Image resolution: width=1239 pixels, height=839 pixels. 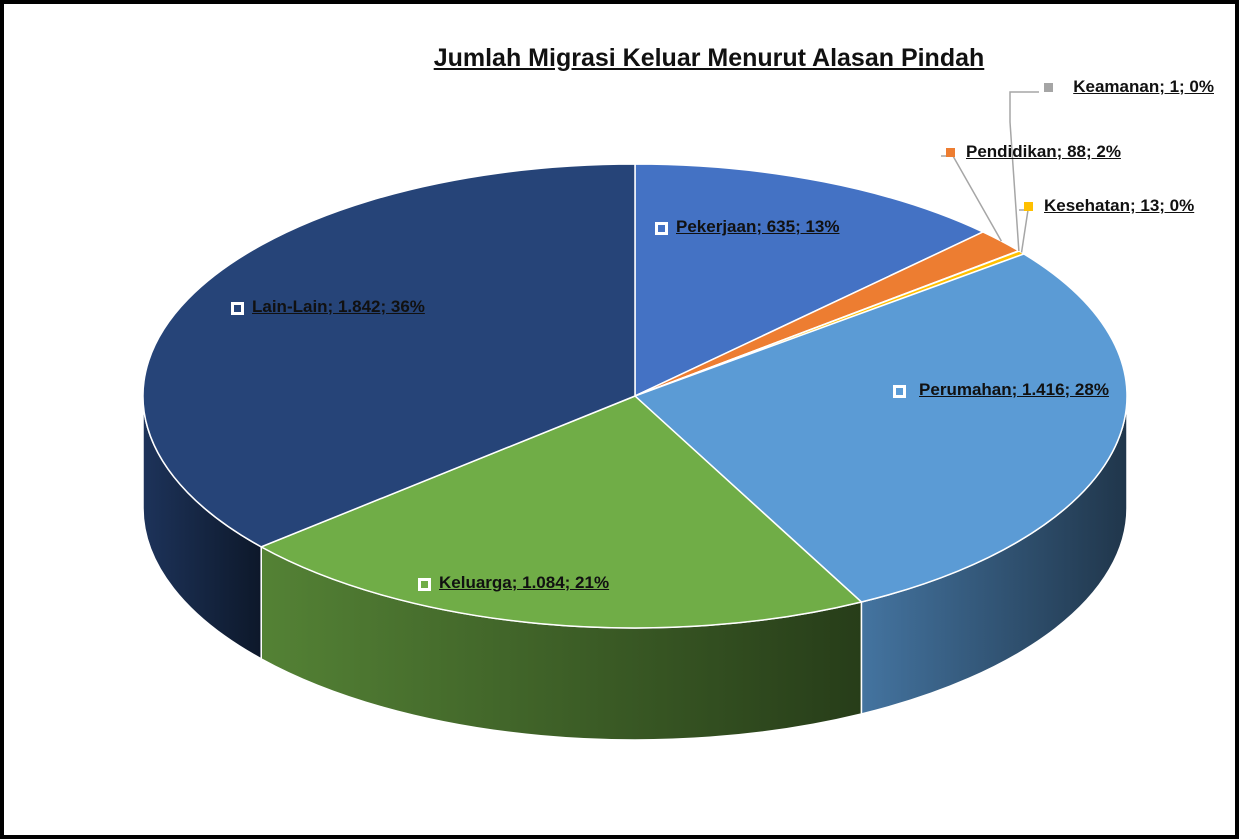 I want to click on data-label: Keamanan; 1; 0%, so click(x=1143, y=86).